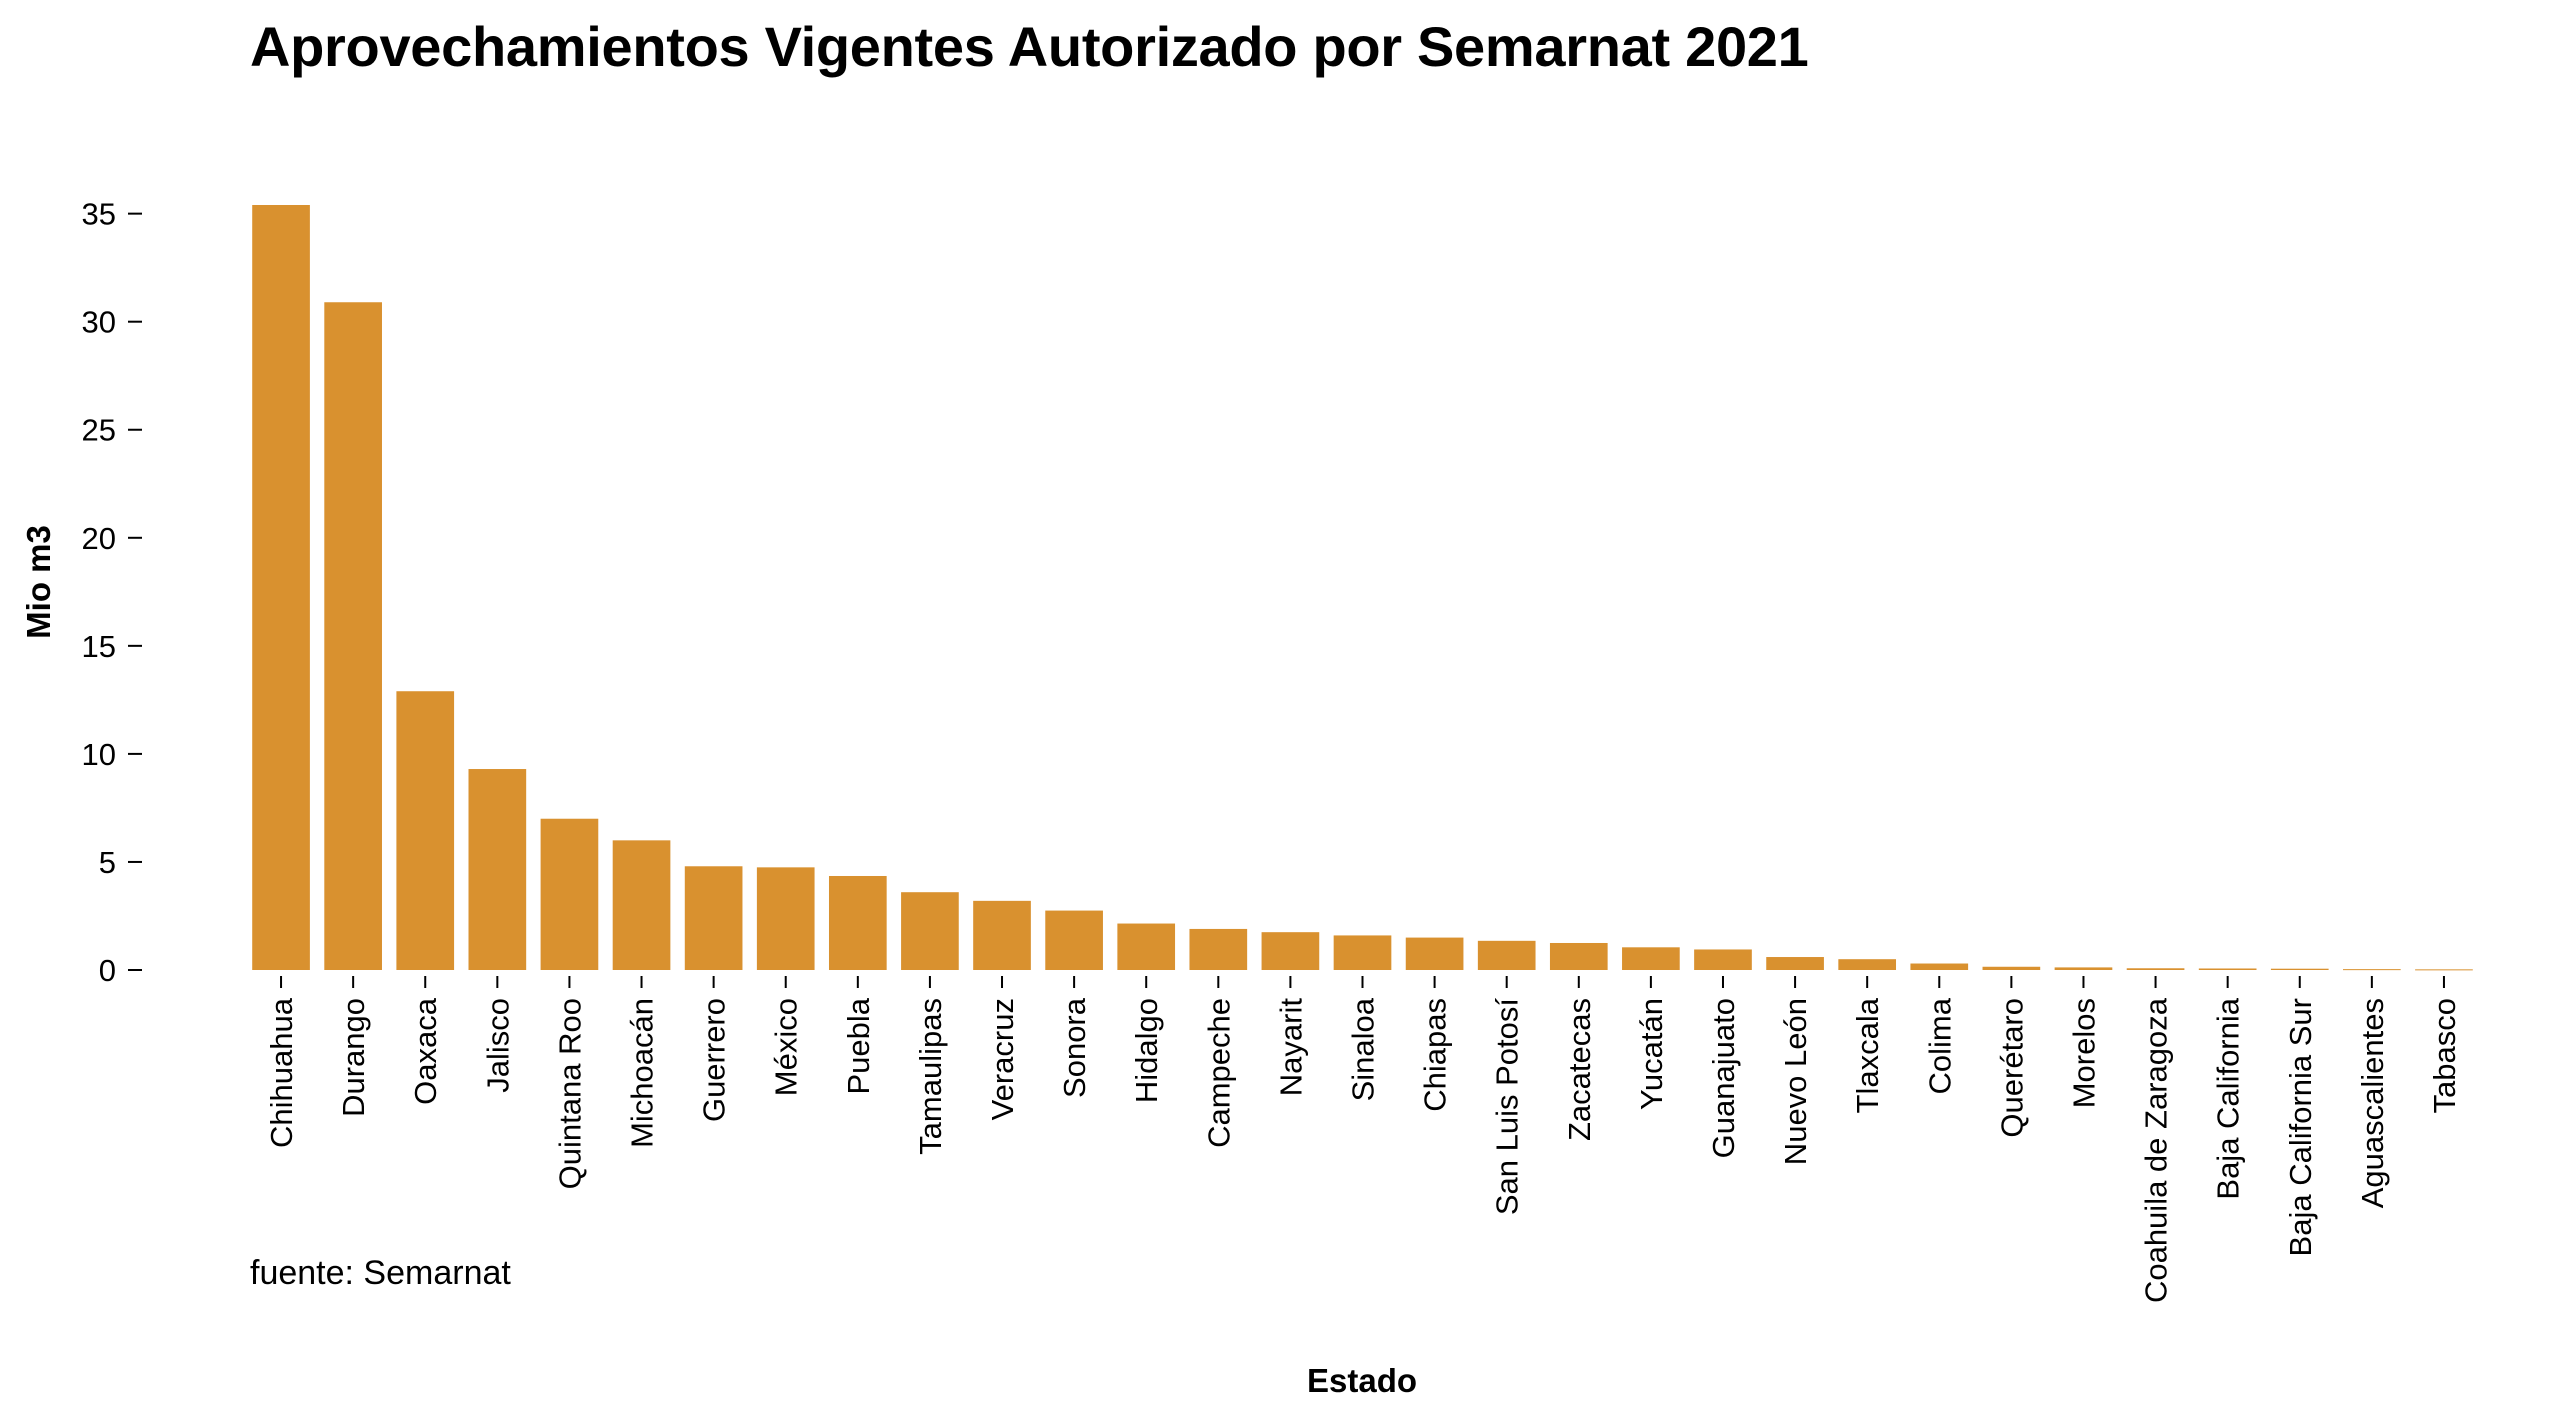 This screenshot has width=2560, height=1402. What do you see at coordinates (99, 538) in the screenshot?
I see `y-tick-label: 20` at bounding box center [99, 538].